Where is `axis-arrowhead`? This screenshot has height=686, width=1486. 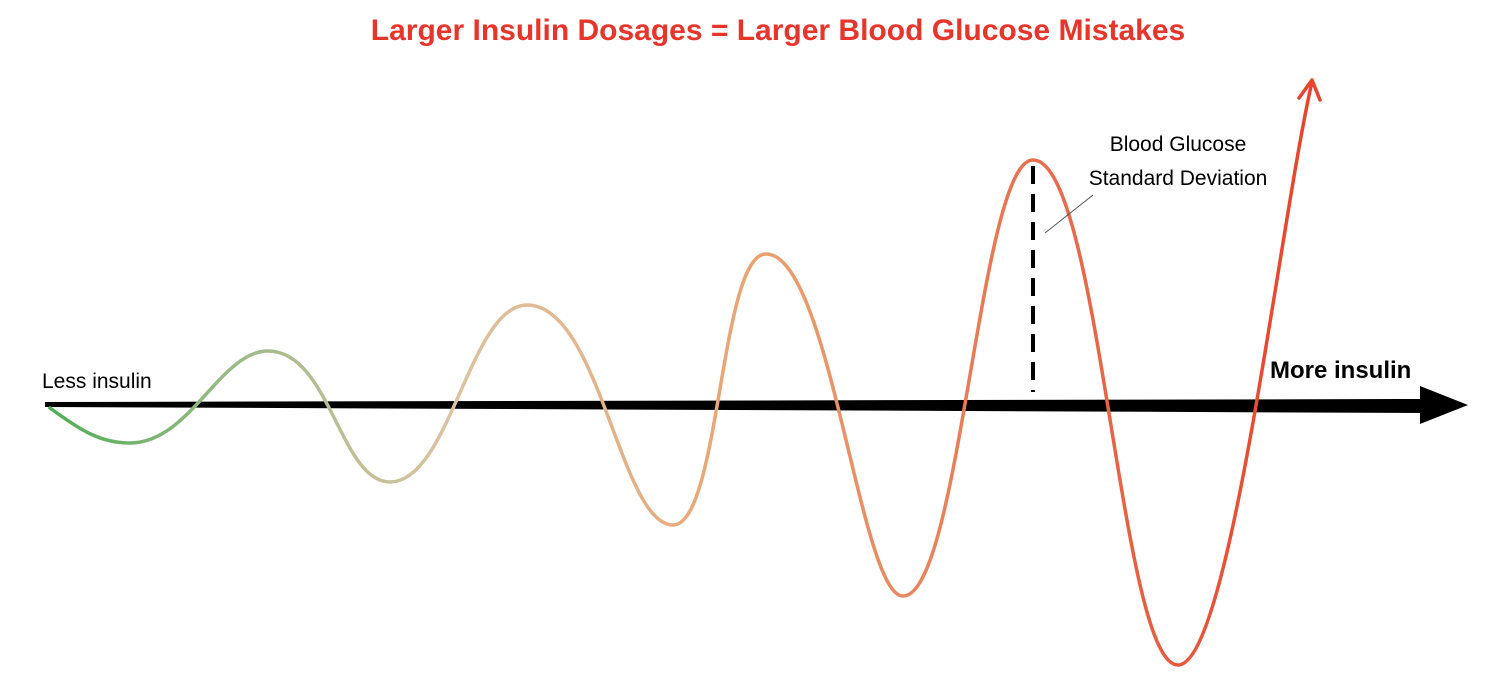
axis-arrowhead is located at coordinates (1444, 405).